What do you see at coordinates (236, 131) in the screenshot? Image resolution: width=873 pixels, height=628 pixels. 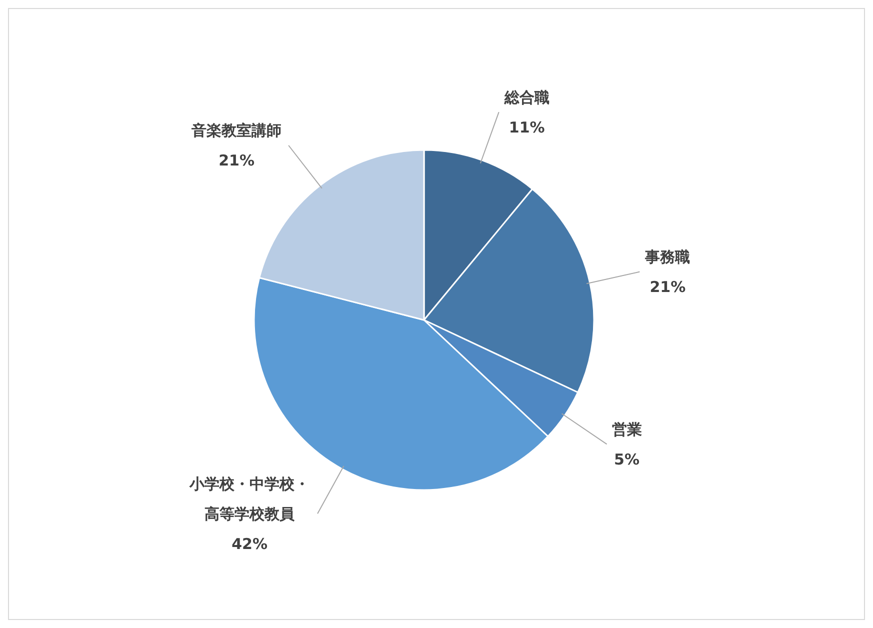 I see `slice-label: 音楽教室講師` at bounding box center [236, 131].